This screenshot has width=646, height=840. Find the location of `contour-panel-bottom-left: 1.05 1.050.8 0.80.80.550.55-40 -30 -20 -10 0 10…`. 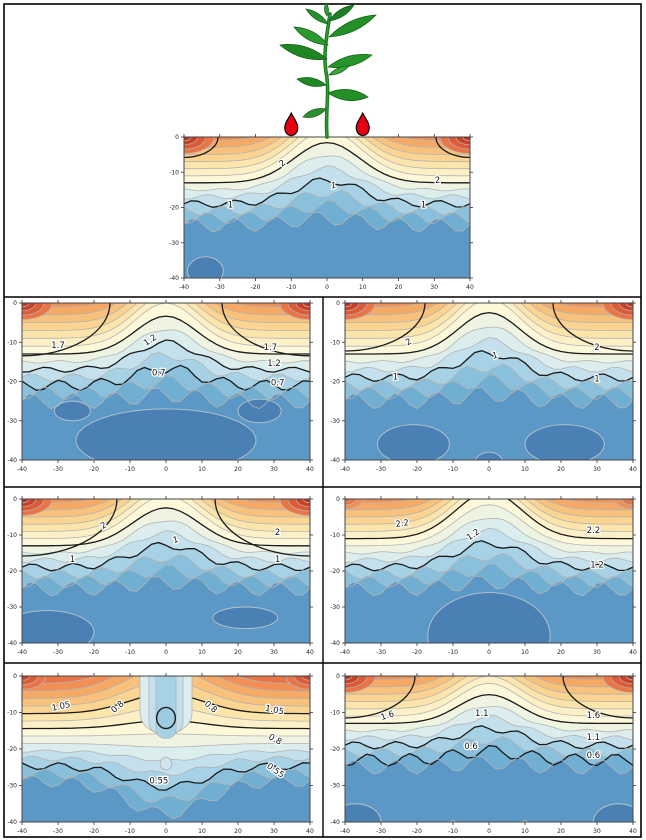

contour-panel-bottom-left: 1.05 1.050.8 0.80.80.550.55-40 -30 -20 -10 0 10… is located at coordinates (160, 754).